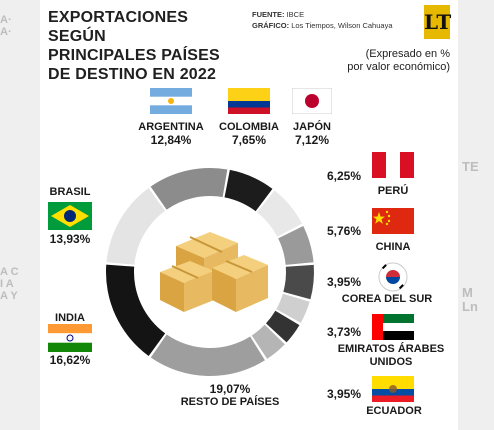 The image size is (494, 430). Describe the element at coordinates (470, 236) in the screenshot. I see `background-text-right: TE M Ln` at that location.